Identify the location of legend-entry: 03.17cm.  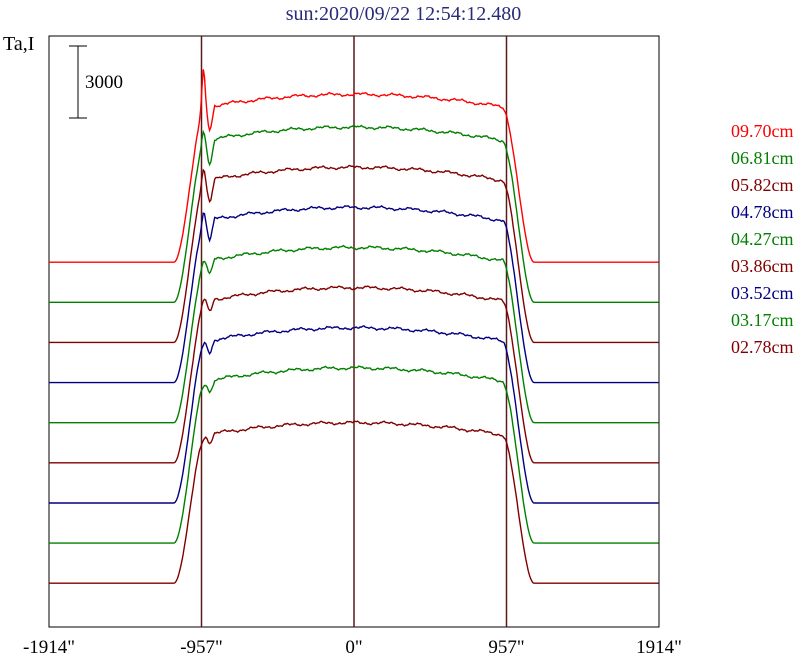
(762, 320).